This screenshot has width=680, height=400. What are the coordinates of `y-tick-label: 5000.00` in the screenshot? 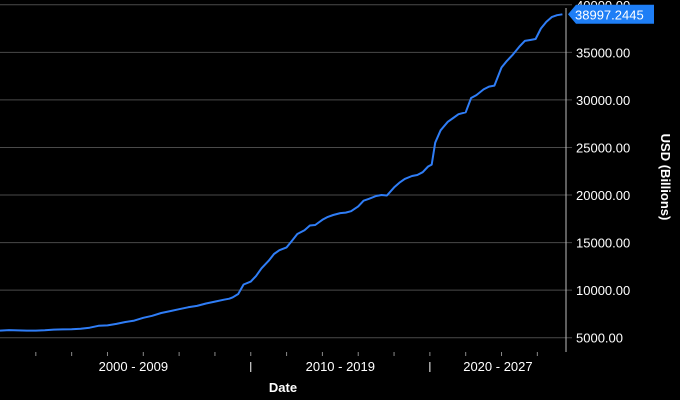 It's located at (599, 338).